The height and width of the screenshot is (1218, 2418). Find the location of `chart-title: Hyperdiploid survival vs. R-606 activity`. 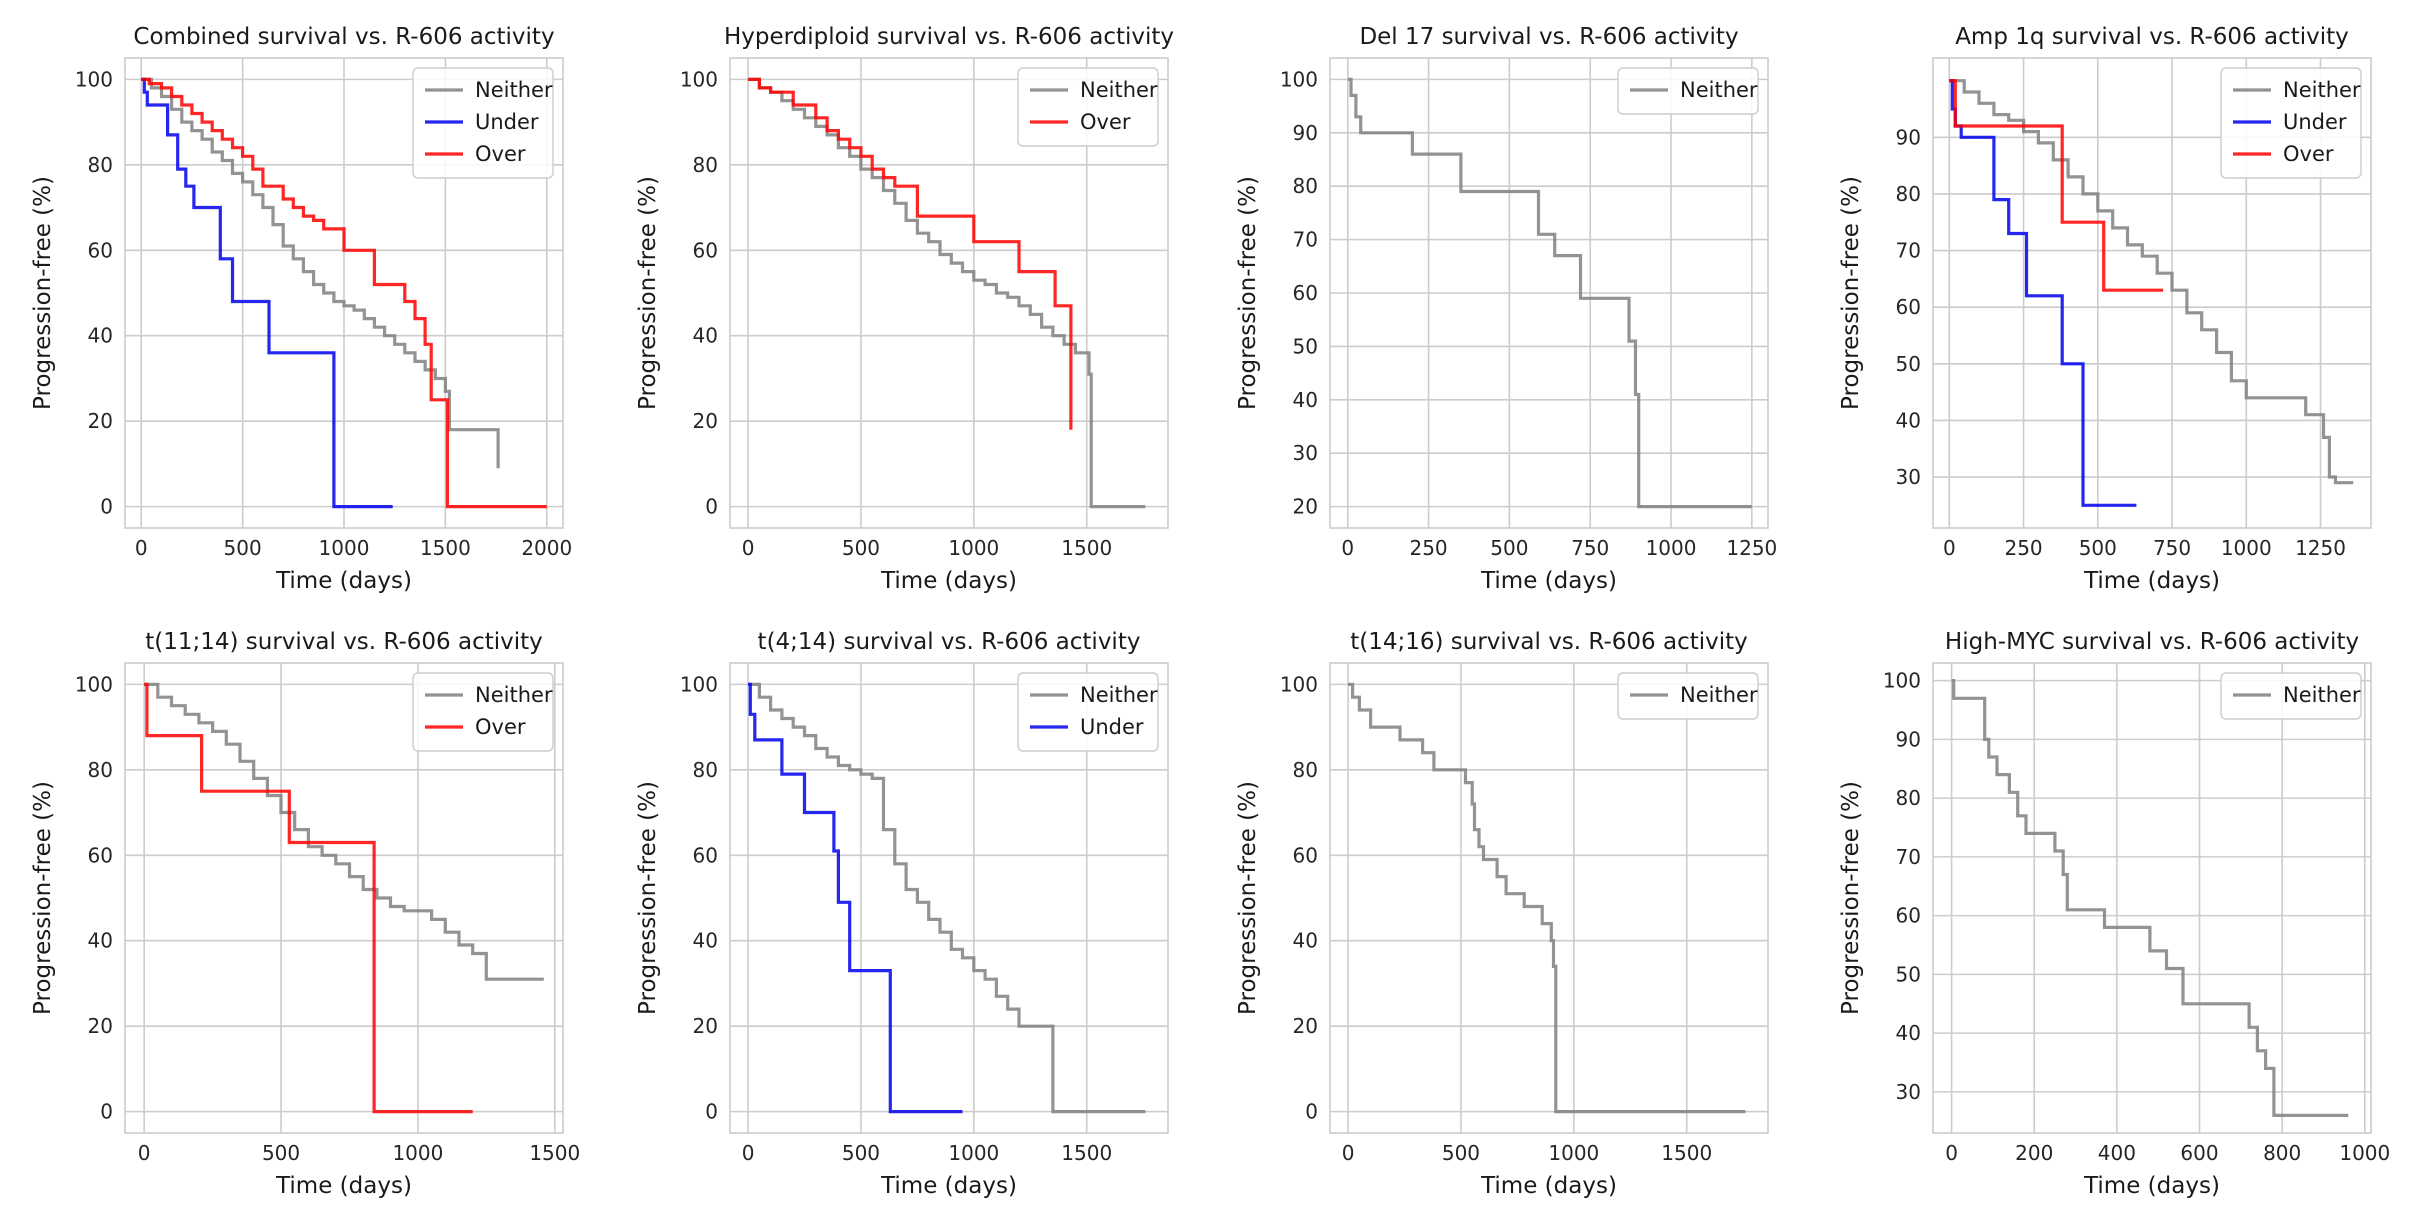

chart-title: Hyperdiploid survival vs. R-606 activity is located at coordinates (949, 37).